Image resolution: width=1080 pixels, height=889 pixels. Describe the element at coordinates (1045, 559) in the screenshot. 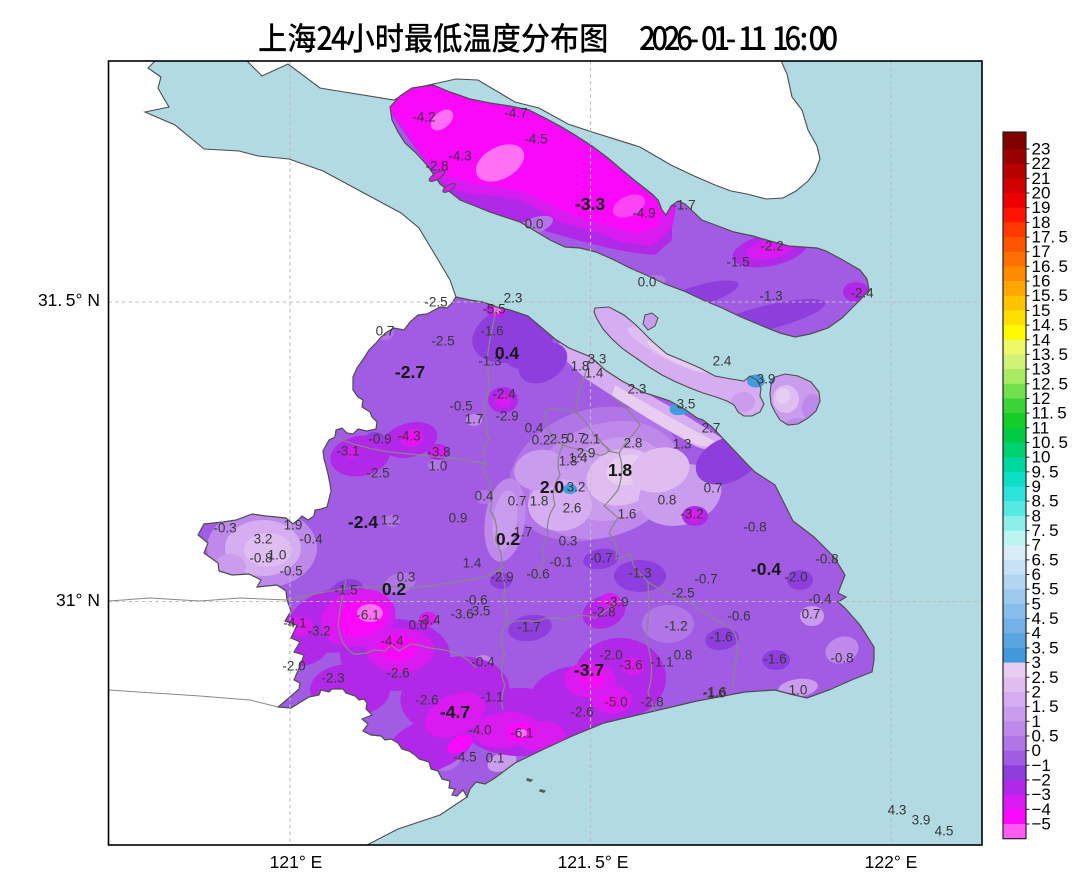

I see `svg-text: 6. 5` at that location.